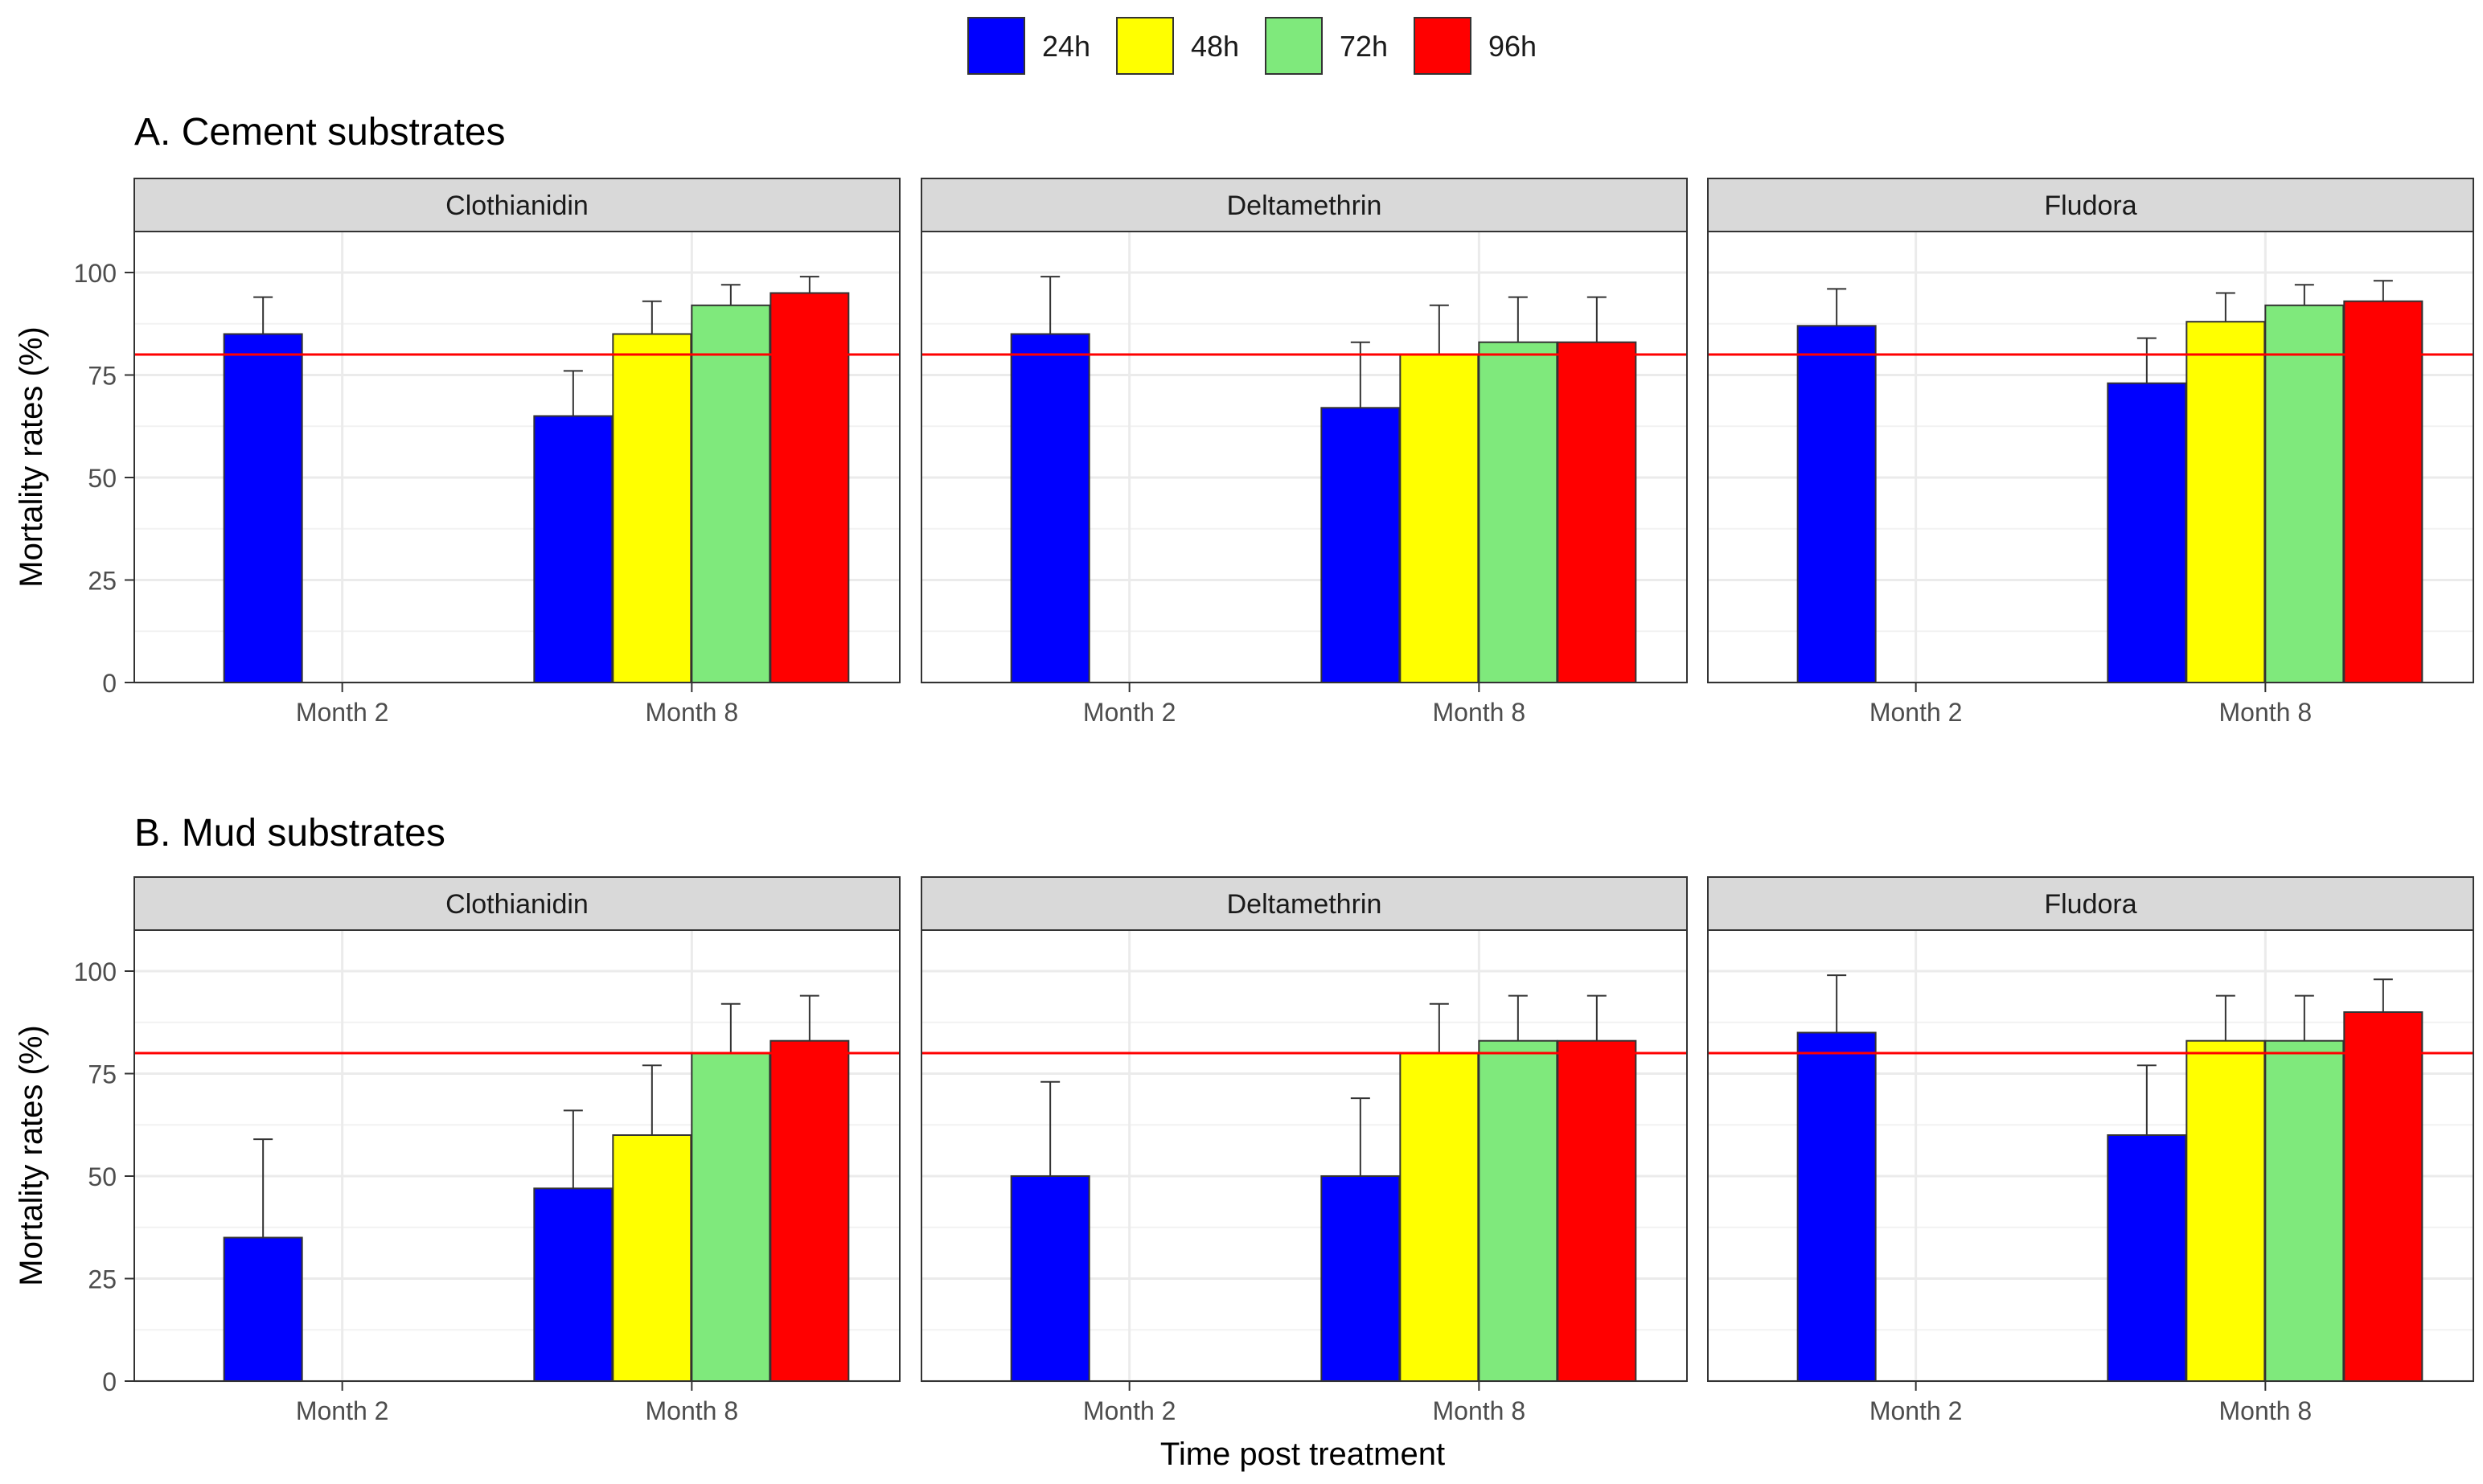 This screenshot has width=2483, height=1484. I want to click on legend-item-48h: 48h, so click(1177, 46).